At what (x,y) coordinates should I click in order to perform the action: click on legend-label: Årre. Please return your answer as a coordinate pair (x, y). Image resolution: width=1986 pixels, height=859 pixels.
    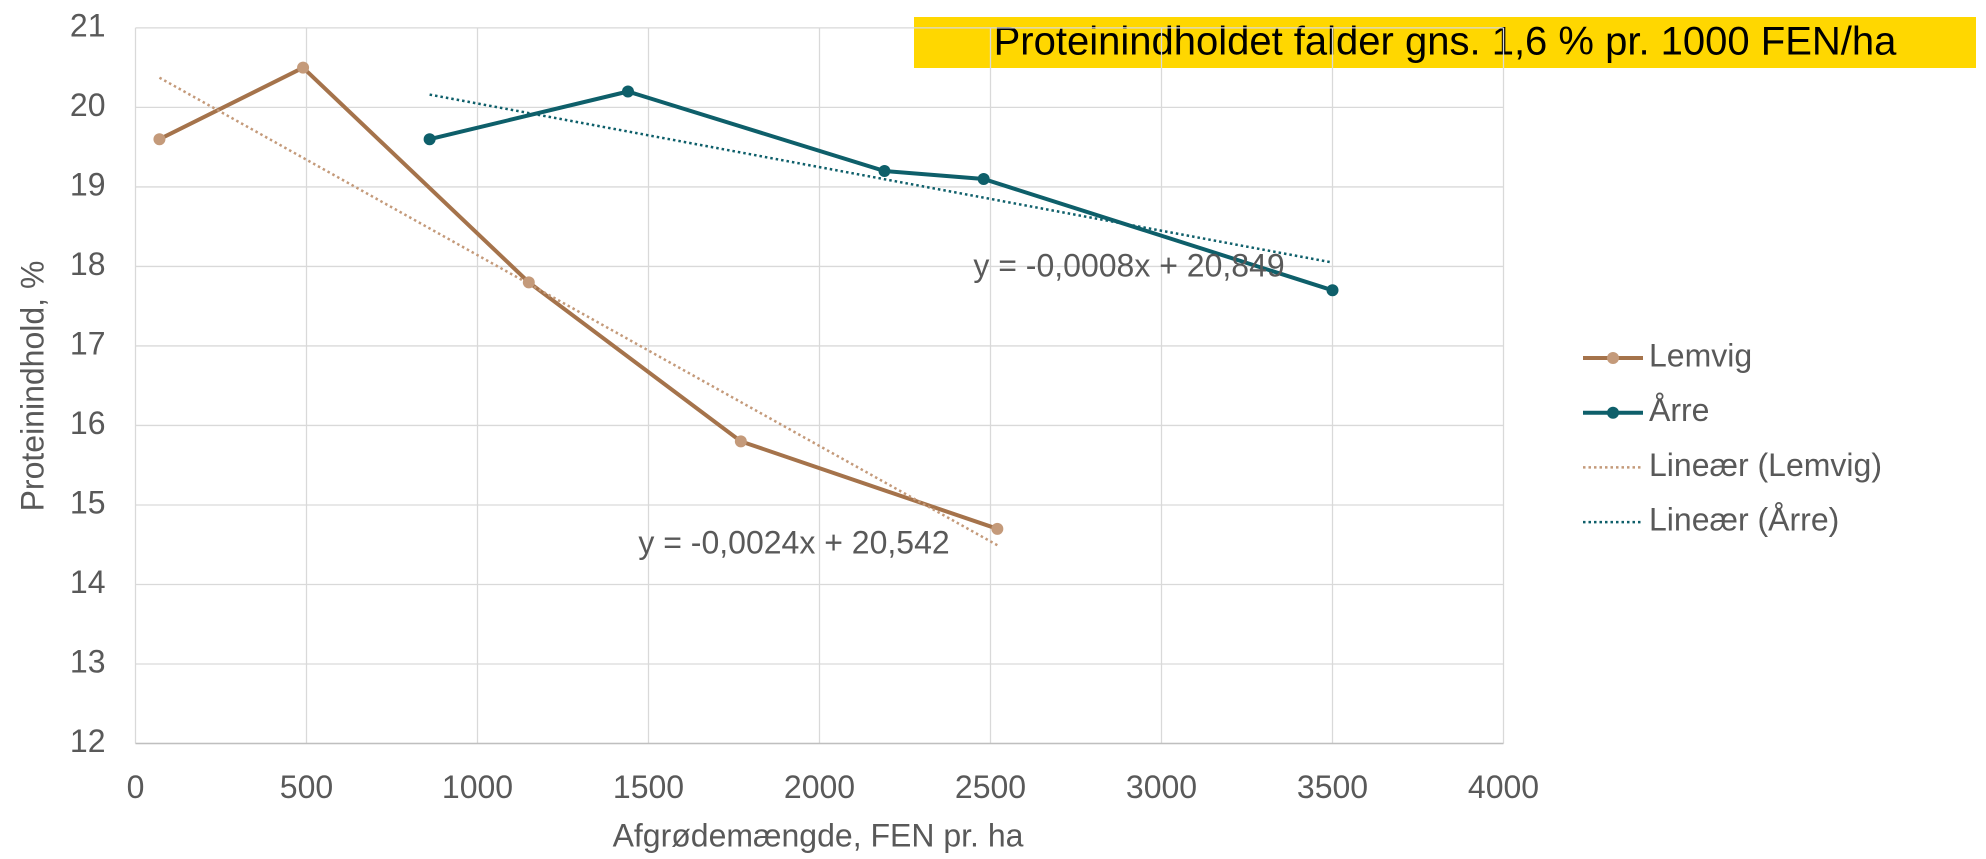
    Looking at the image, I should click on (1679, 410).